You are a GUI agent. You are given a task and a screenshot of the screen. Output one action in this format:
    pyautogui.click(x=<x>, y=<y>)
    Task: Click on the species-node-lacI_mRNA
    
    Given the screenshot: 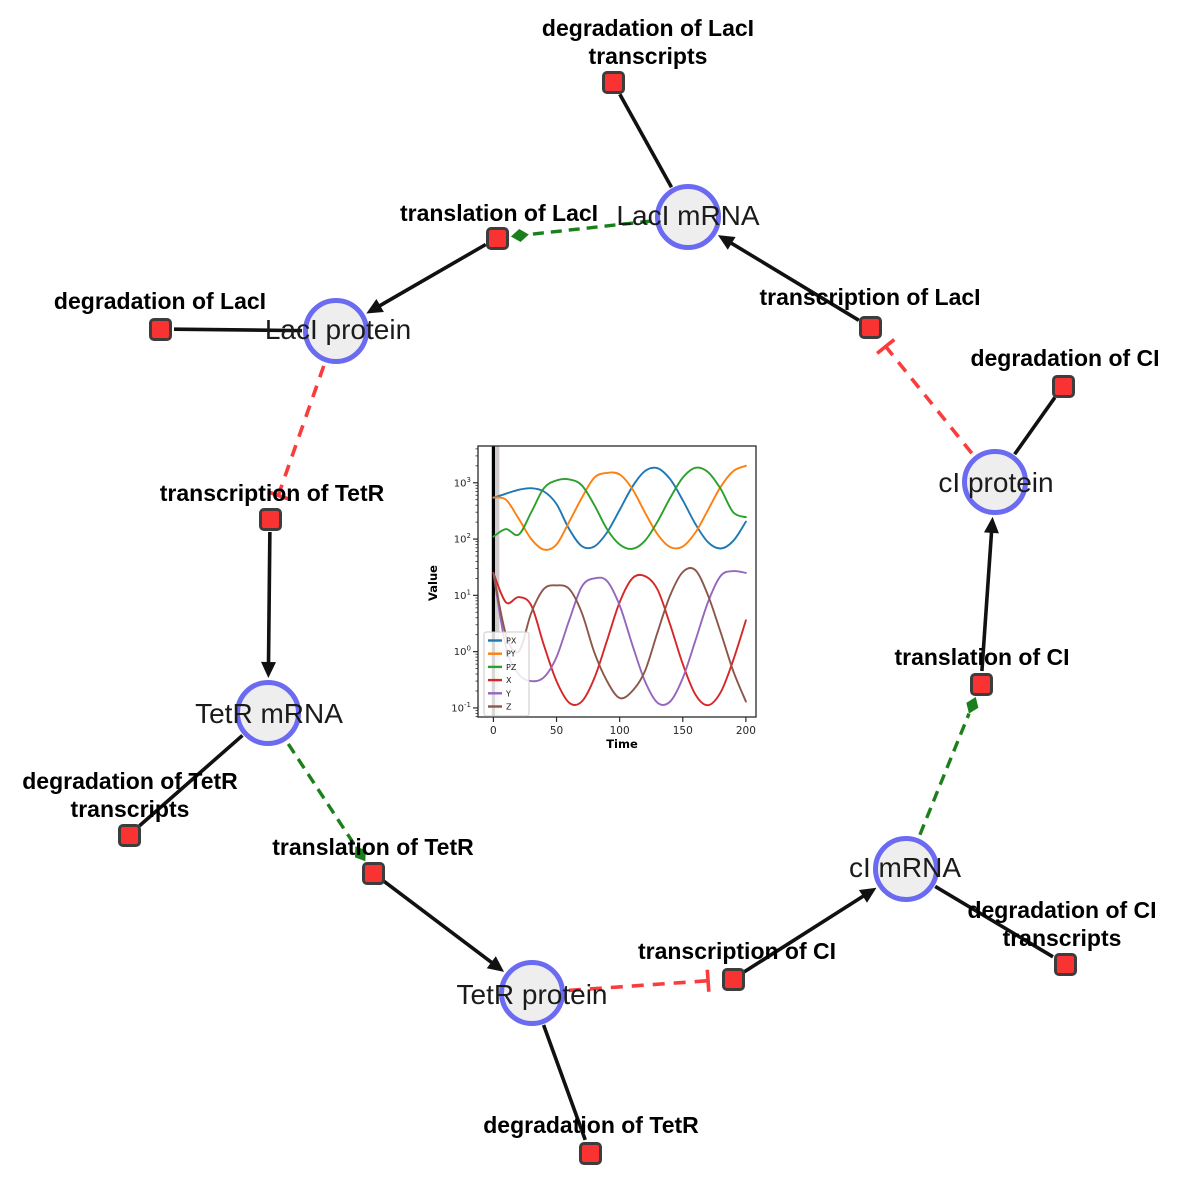 What is the action you would take?
    pyautogui.click(x=688, y=217)
    